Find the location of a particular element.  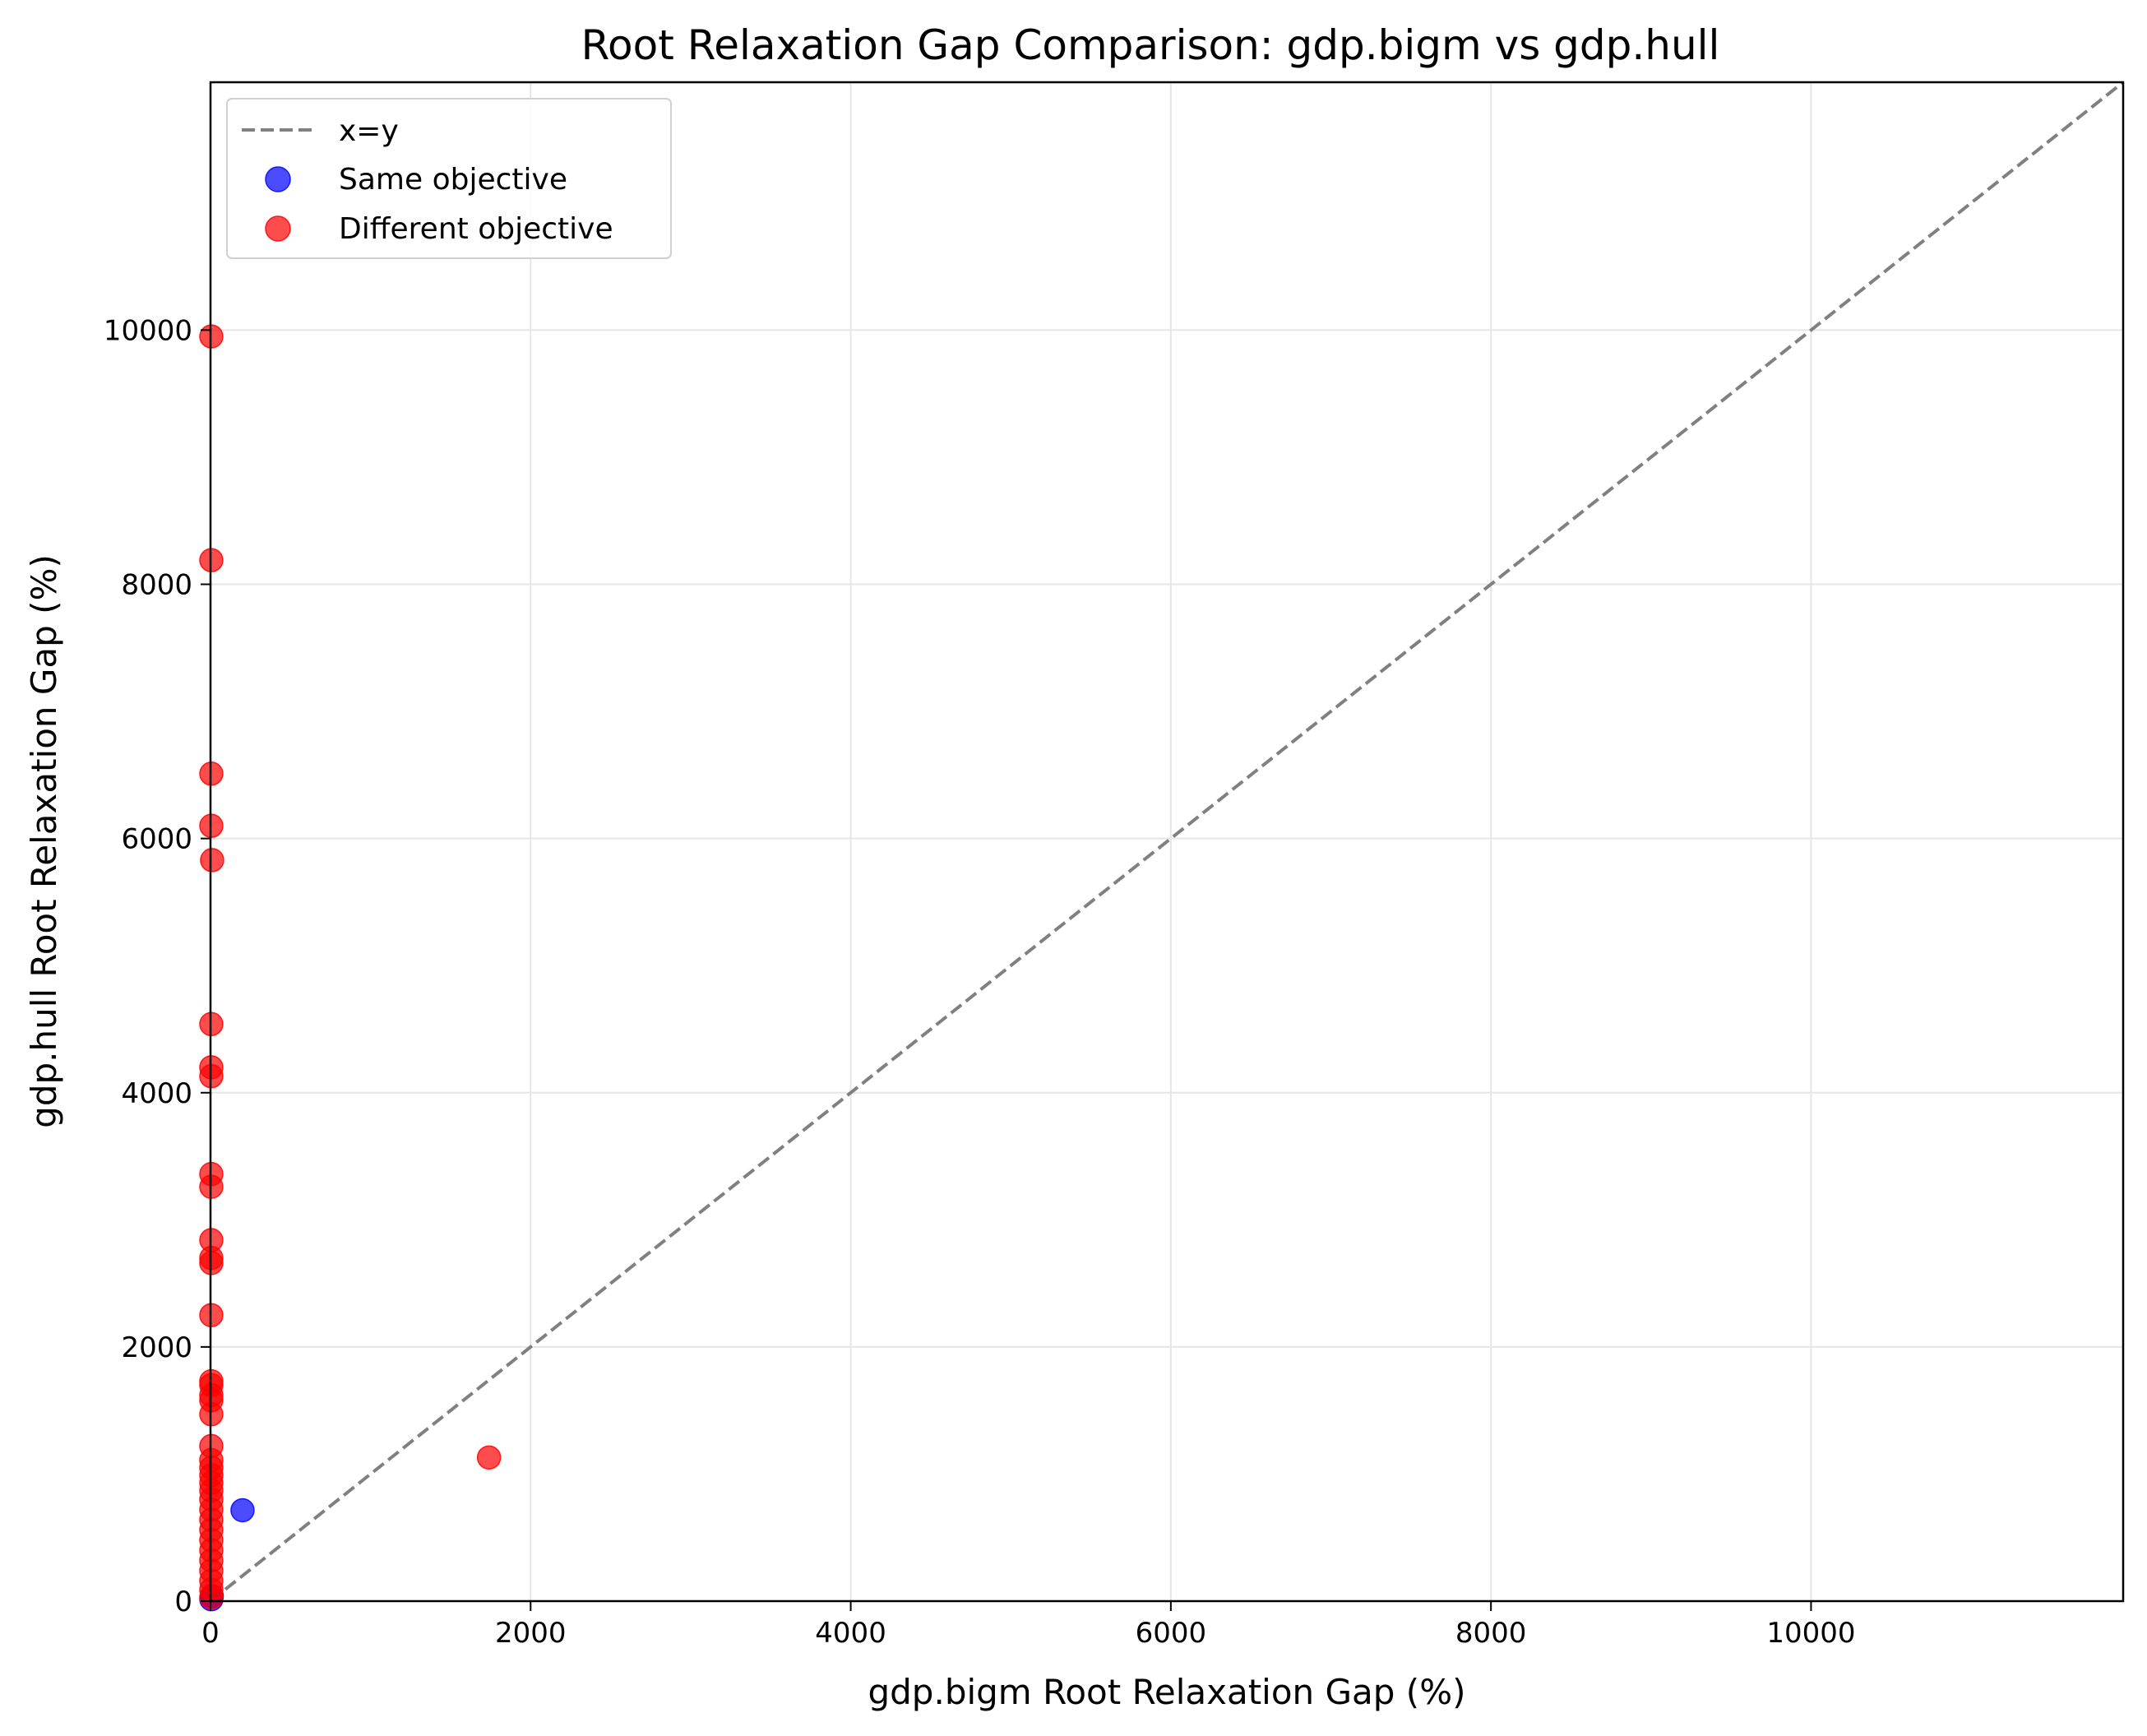

legend: x=y Same objective Different objective is located at coordinates (449, 178).